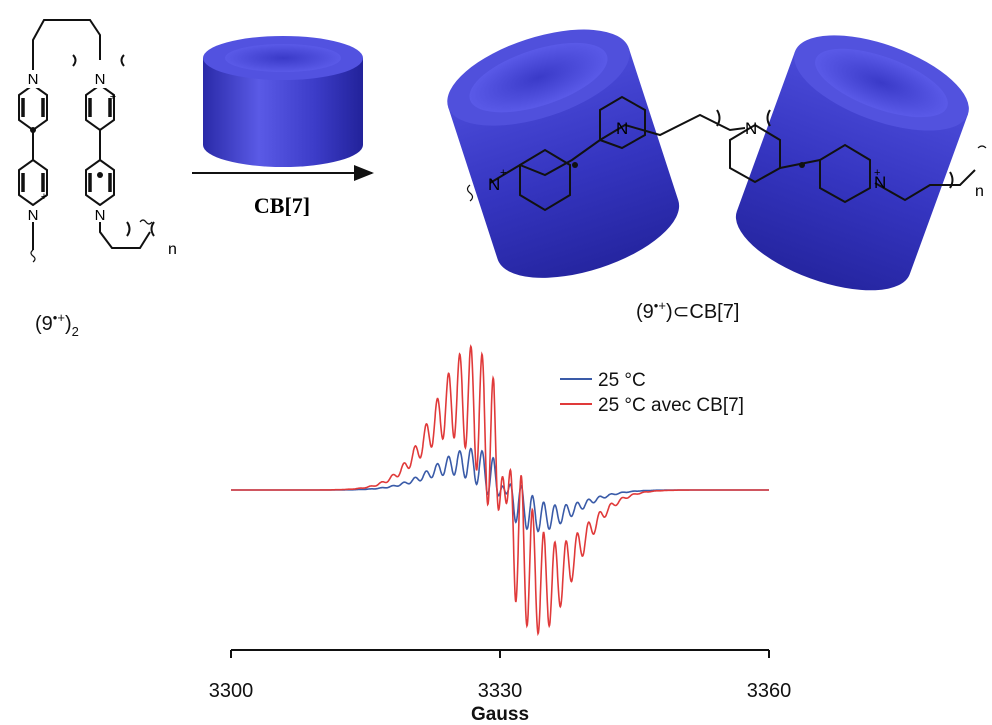 This screenshot has width=992, height=725. Describe the element at coordinates (622, 380) in the screenshot. I see `legend-label-25c: 25 °C` at that location.